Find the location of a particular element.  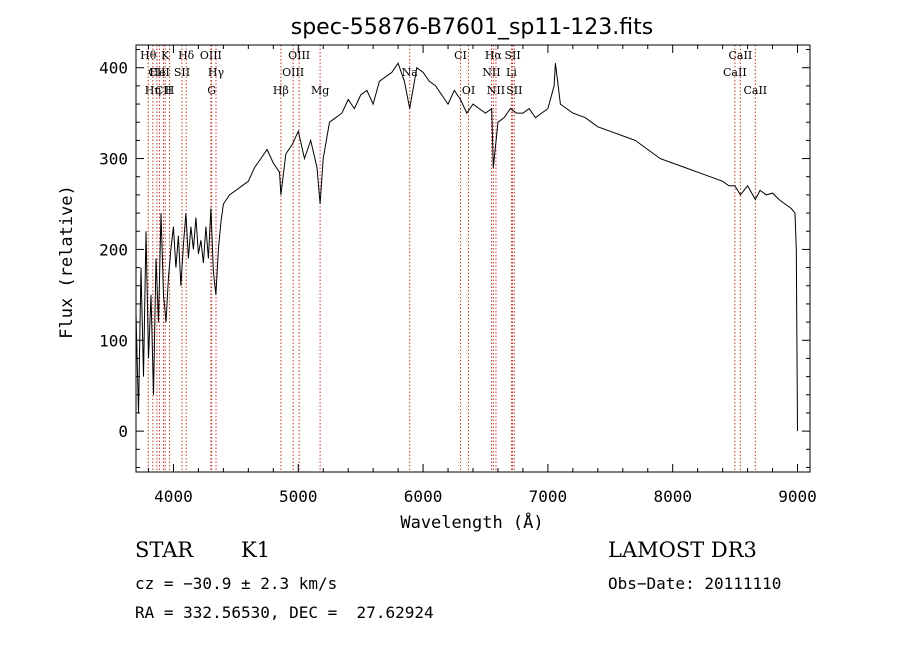

object-subclass: K1 is located at coordinates (256, 550).